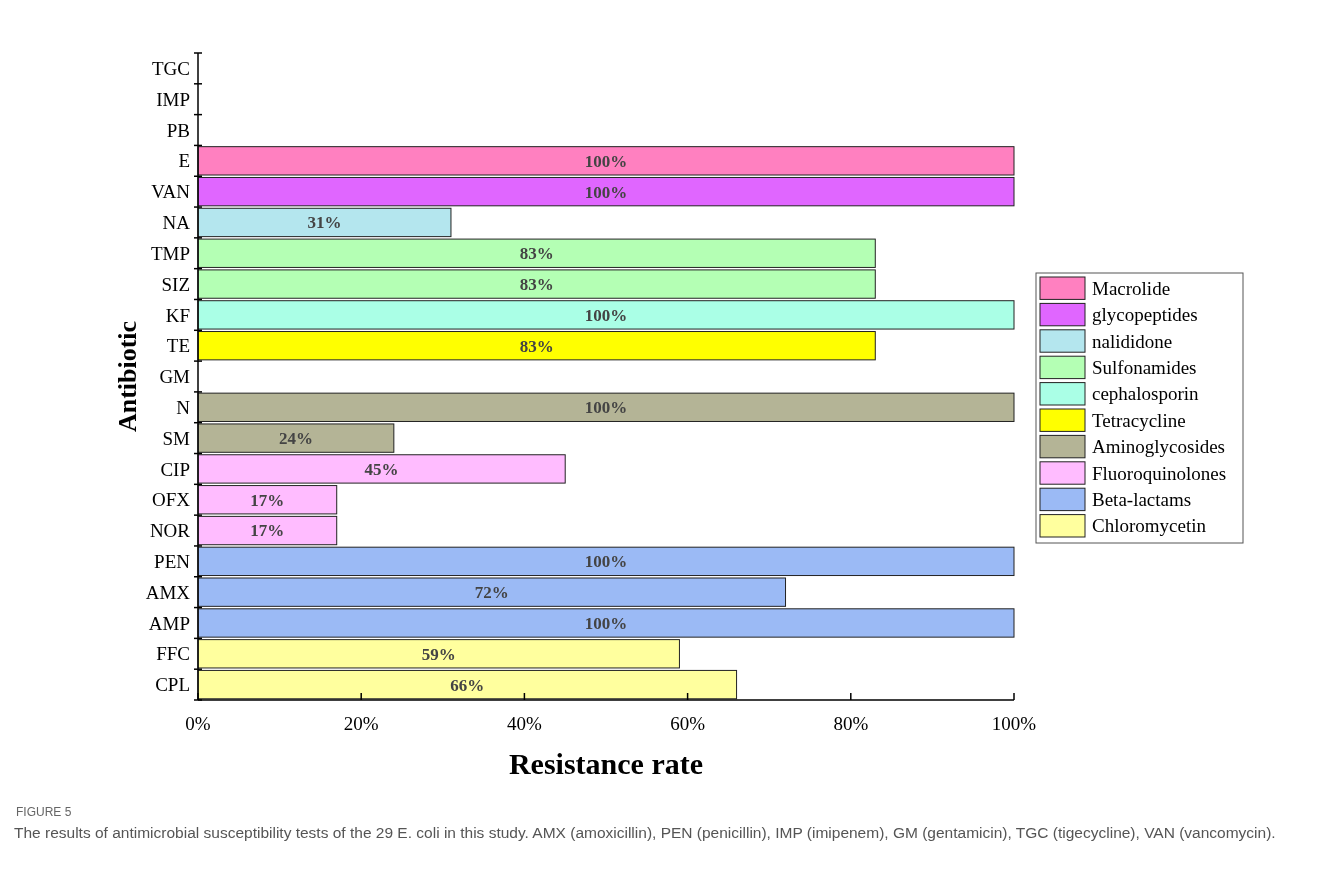 Image resolution: width=1331 pixels, height=879 pixels. What do you see at coordinates (176, 438) in the screenshot?
I see `y-tick-label: SM` at bounding box center [176, 438].